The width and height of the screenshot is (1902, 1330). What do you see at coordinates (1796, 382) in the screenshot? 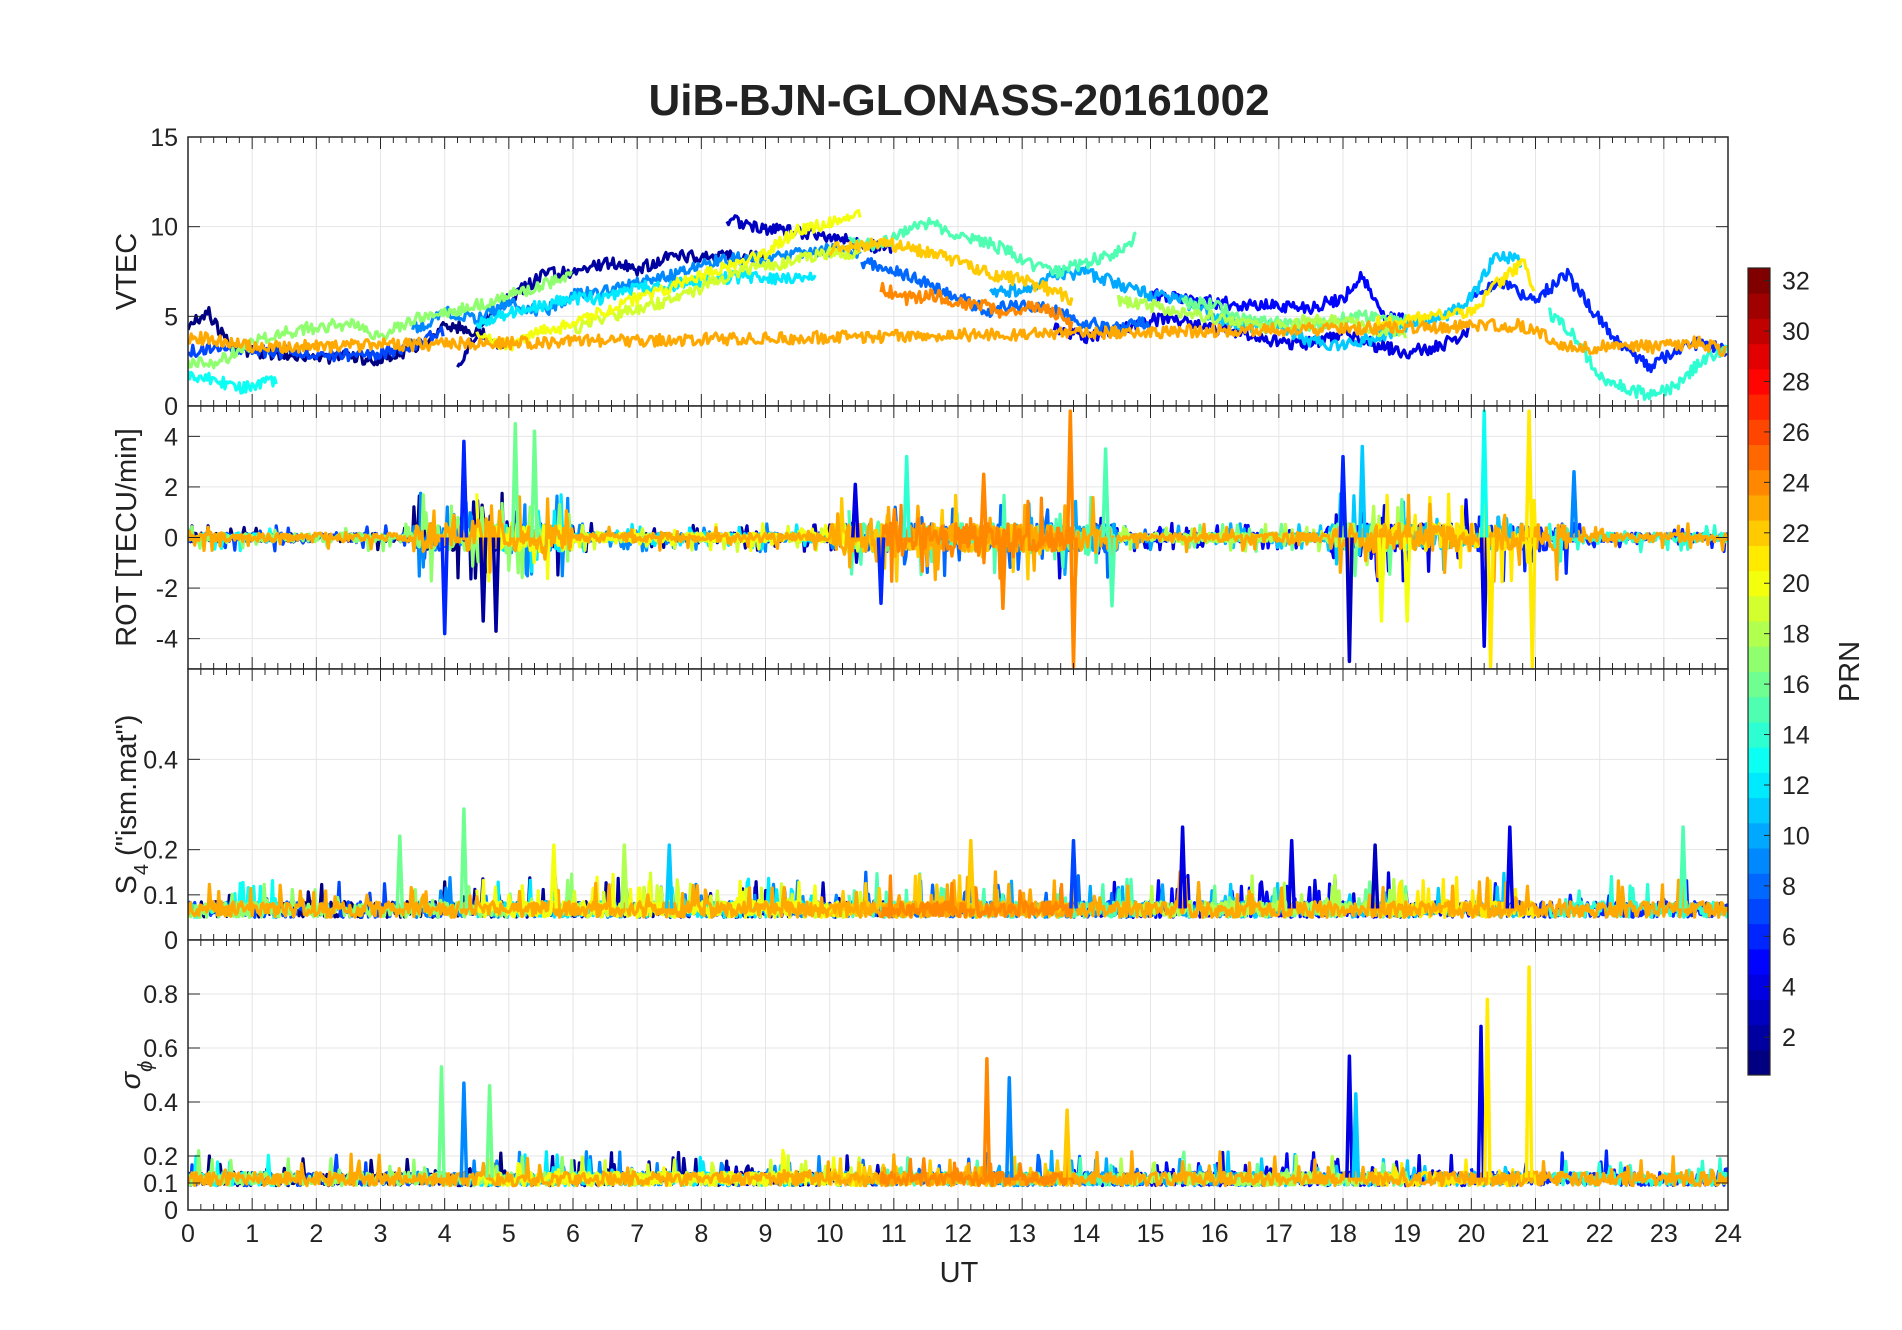
I see `colorbar-tick-label: 28` at bounding box center [1796, 382].